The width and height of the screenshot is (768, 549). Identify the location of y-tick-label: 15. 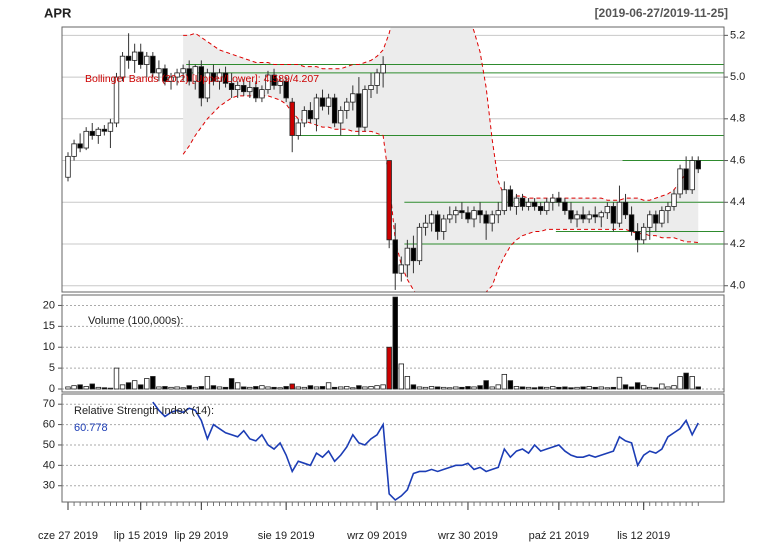
(49, 326).